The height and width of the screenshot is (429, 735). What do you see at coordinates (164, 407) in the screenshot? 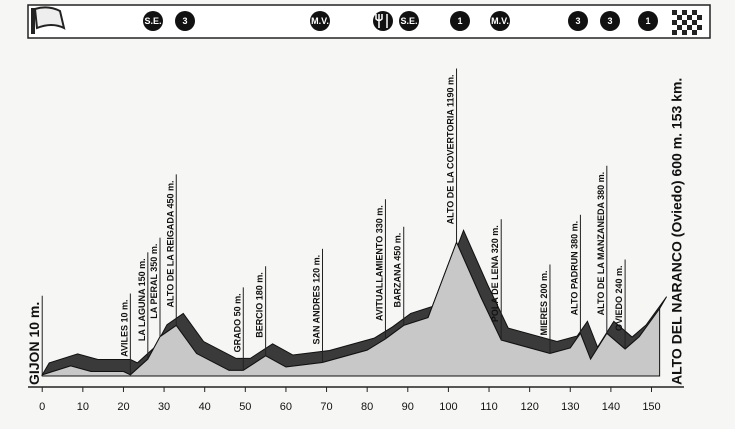
I see `x-tick-label: 30` at bounding box center [164, 407].